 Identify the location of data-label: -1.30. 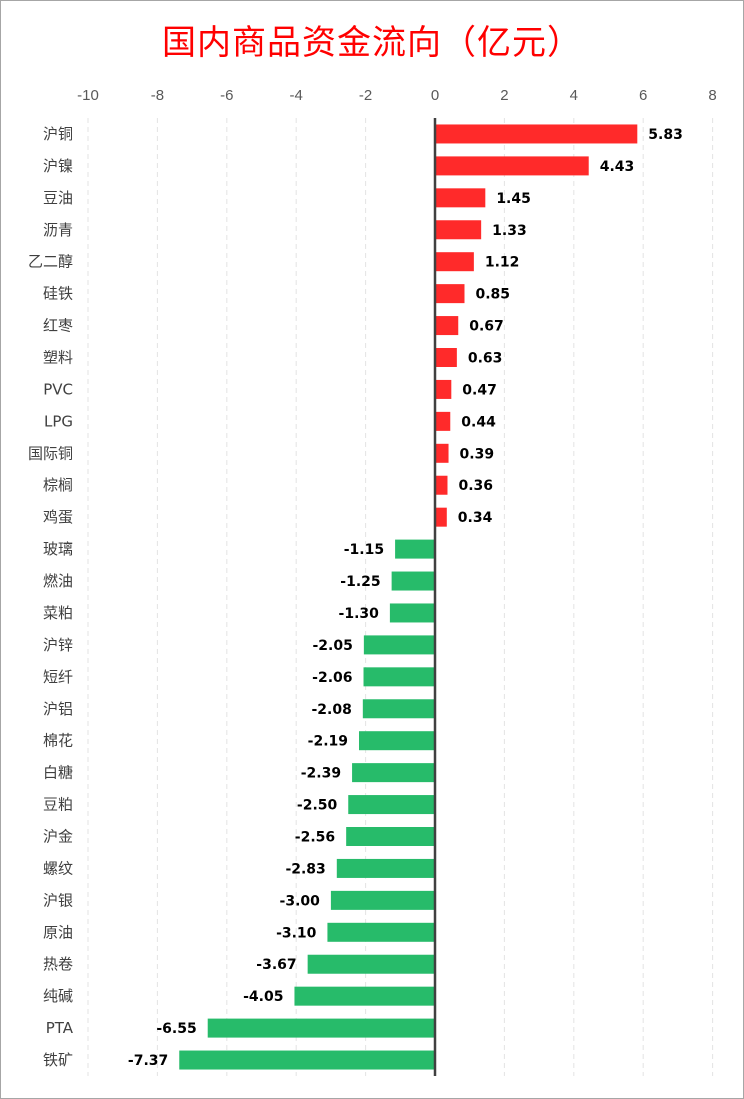
(359, 614).